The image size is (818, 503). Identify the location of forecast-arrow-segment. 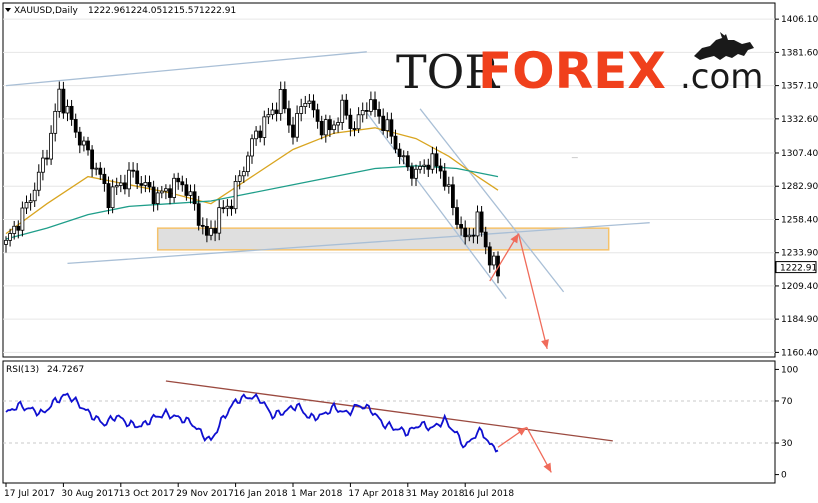
(532, 291).